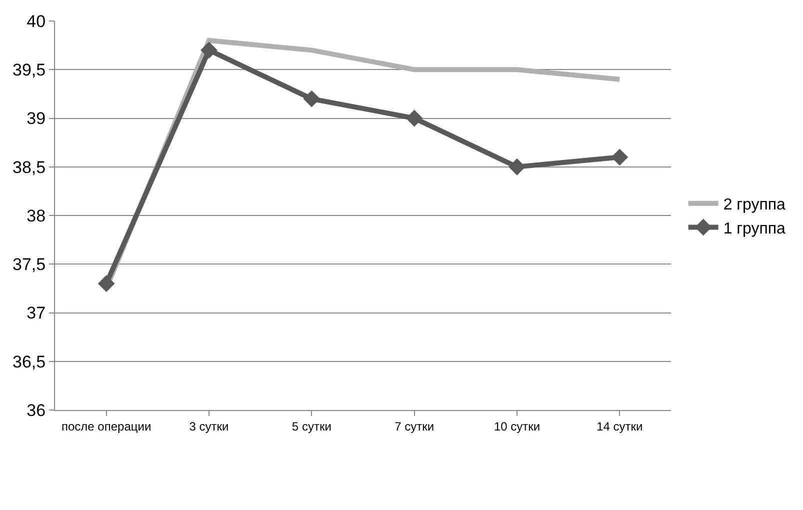  Describe the element at coordinates (754, 229) in the screenshot. I see `legend-label: 1 группа` at that location.